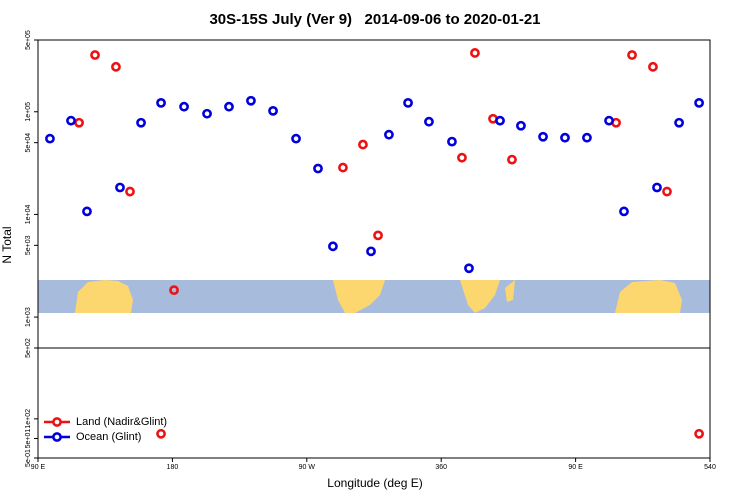 The image size is (750, 500). What do you see at coordinates (7, 244) in the screenshot?
I see `y-axis-label: N Total` at bounding box center [7, 244].